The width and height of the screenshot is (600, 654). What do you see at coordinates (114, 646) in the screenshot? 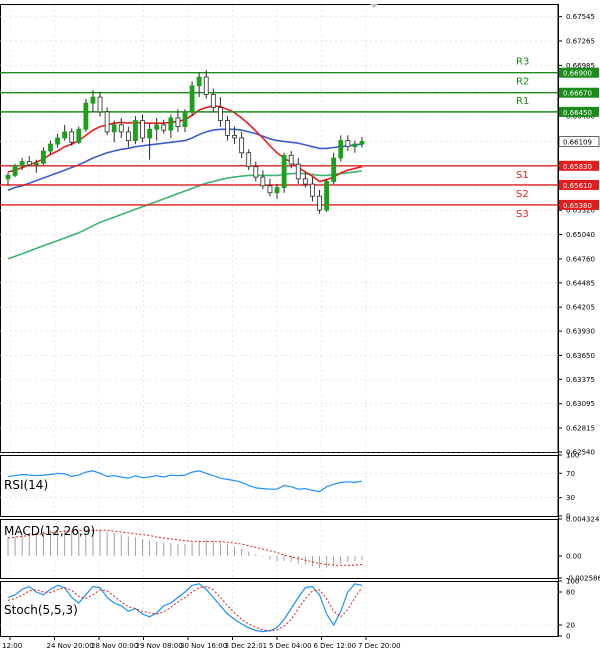
I see `x-tick-label: 28 Nov 00:00` at bounding box center [114, 646].